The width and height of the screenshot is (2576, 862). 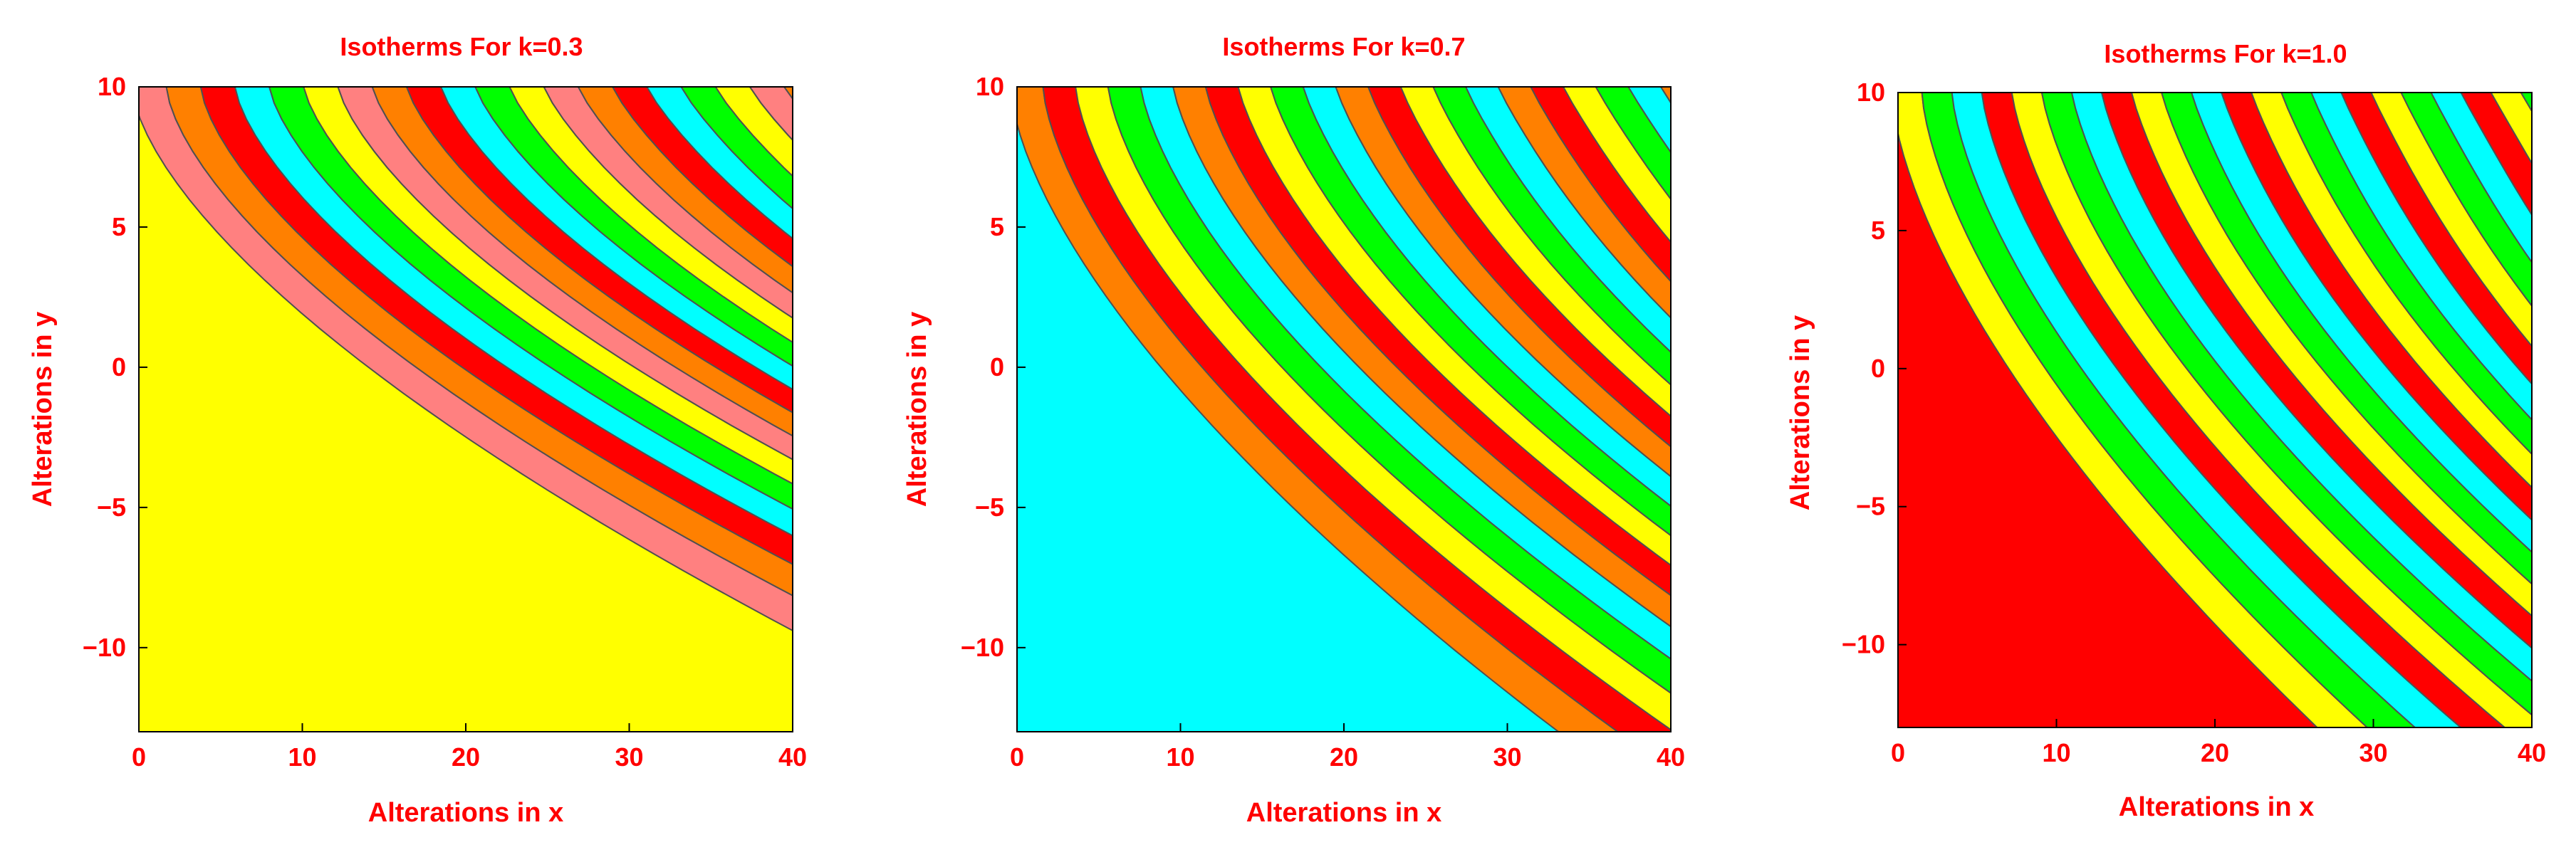 I want to click on chart-title: Isotherms For k=0.7, so click(x=1343, y=46).